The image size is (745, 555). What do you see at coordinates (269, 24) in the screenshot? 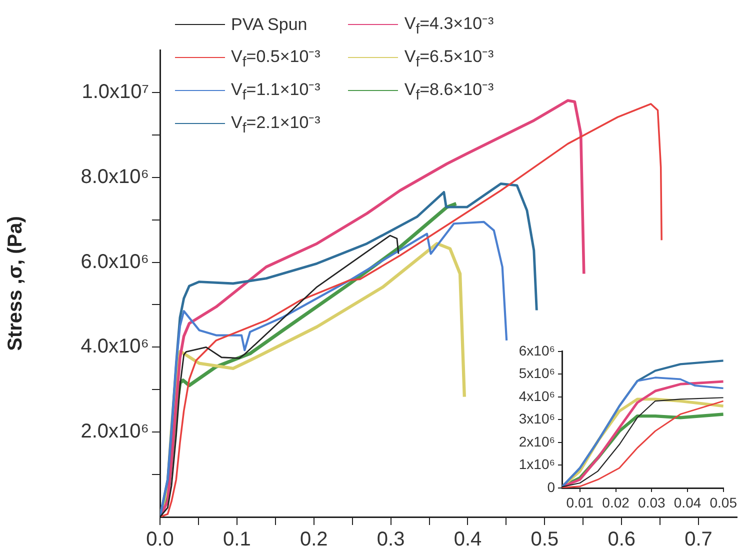
I see `legend-label: PVA Spun` at bounding box center [269, 24].